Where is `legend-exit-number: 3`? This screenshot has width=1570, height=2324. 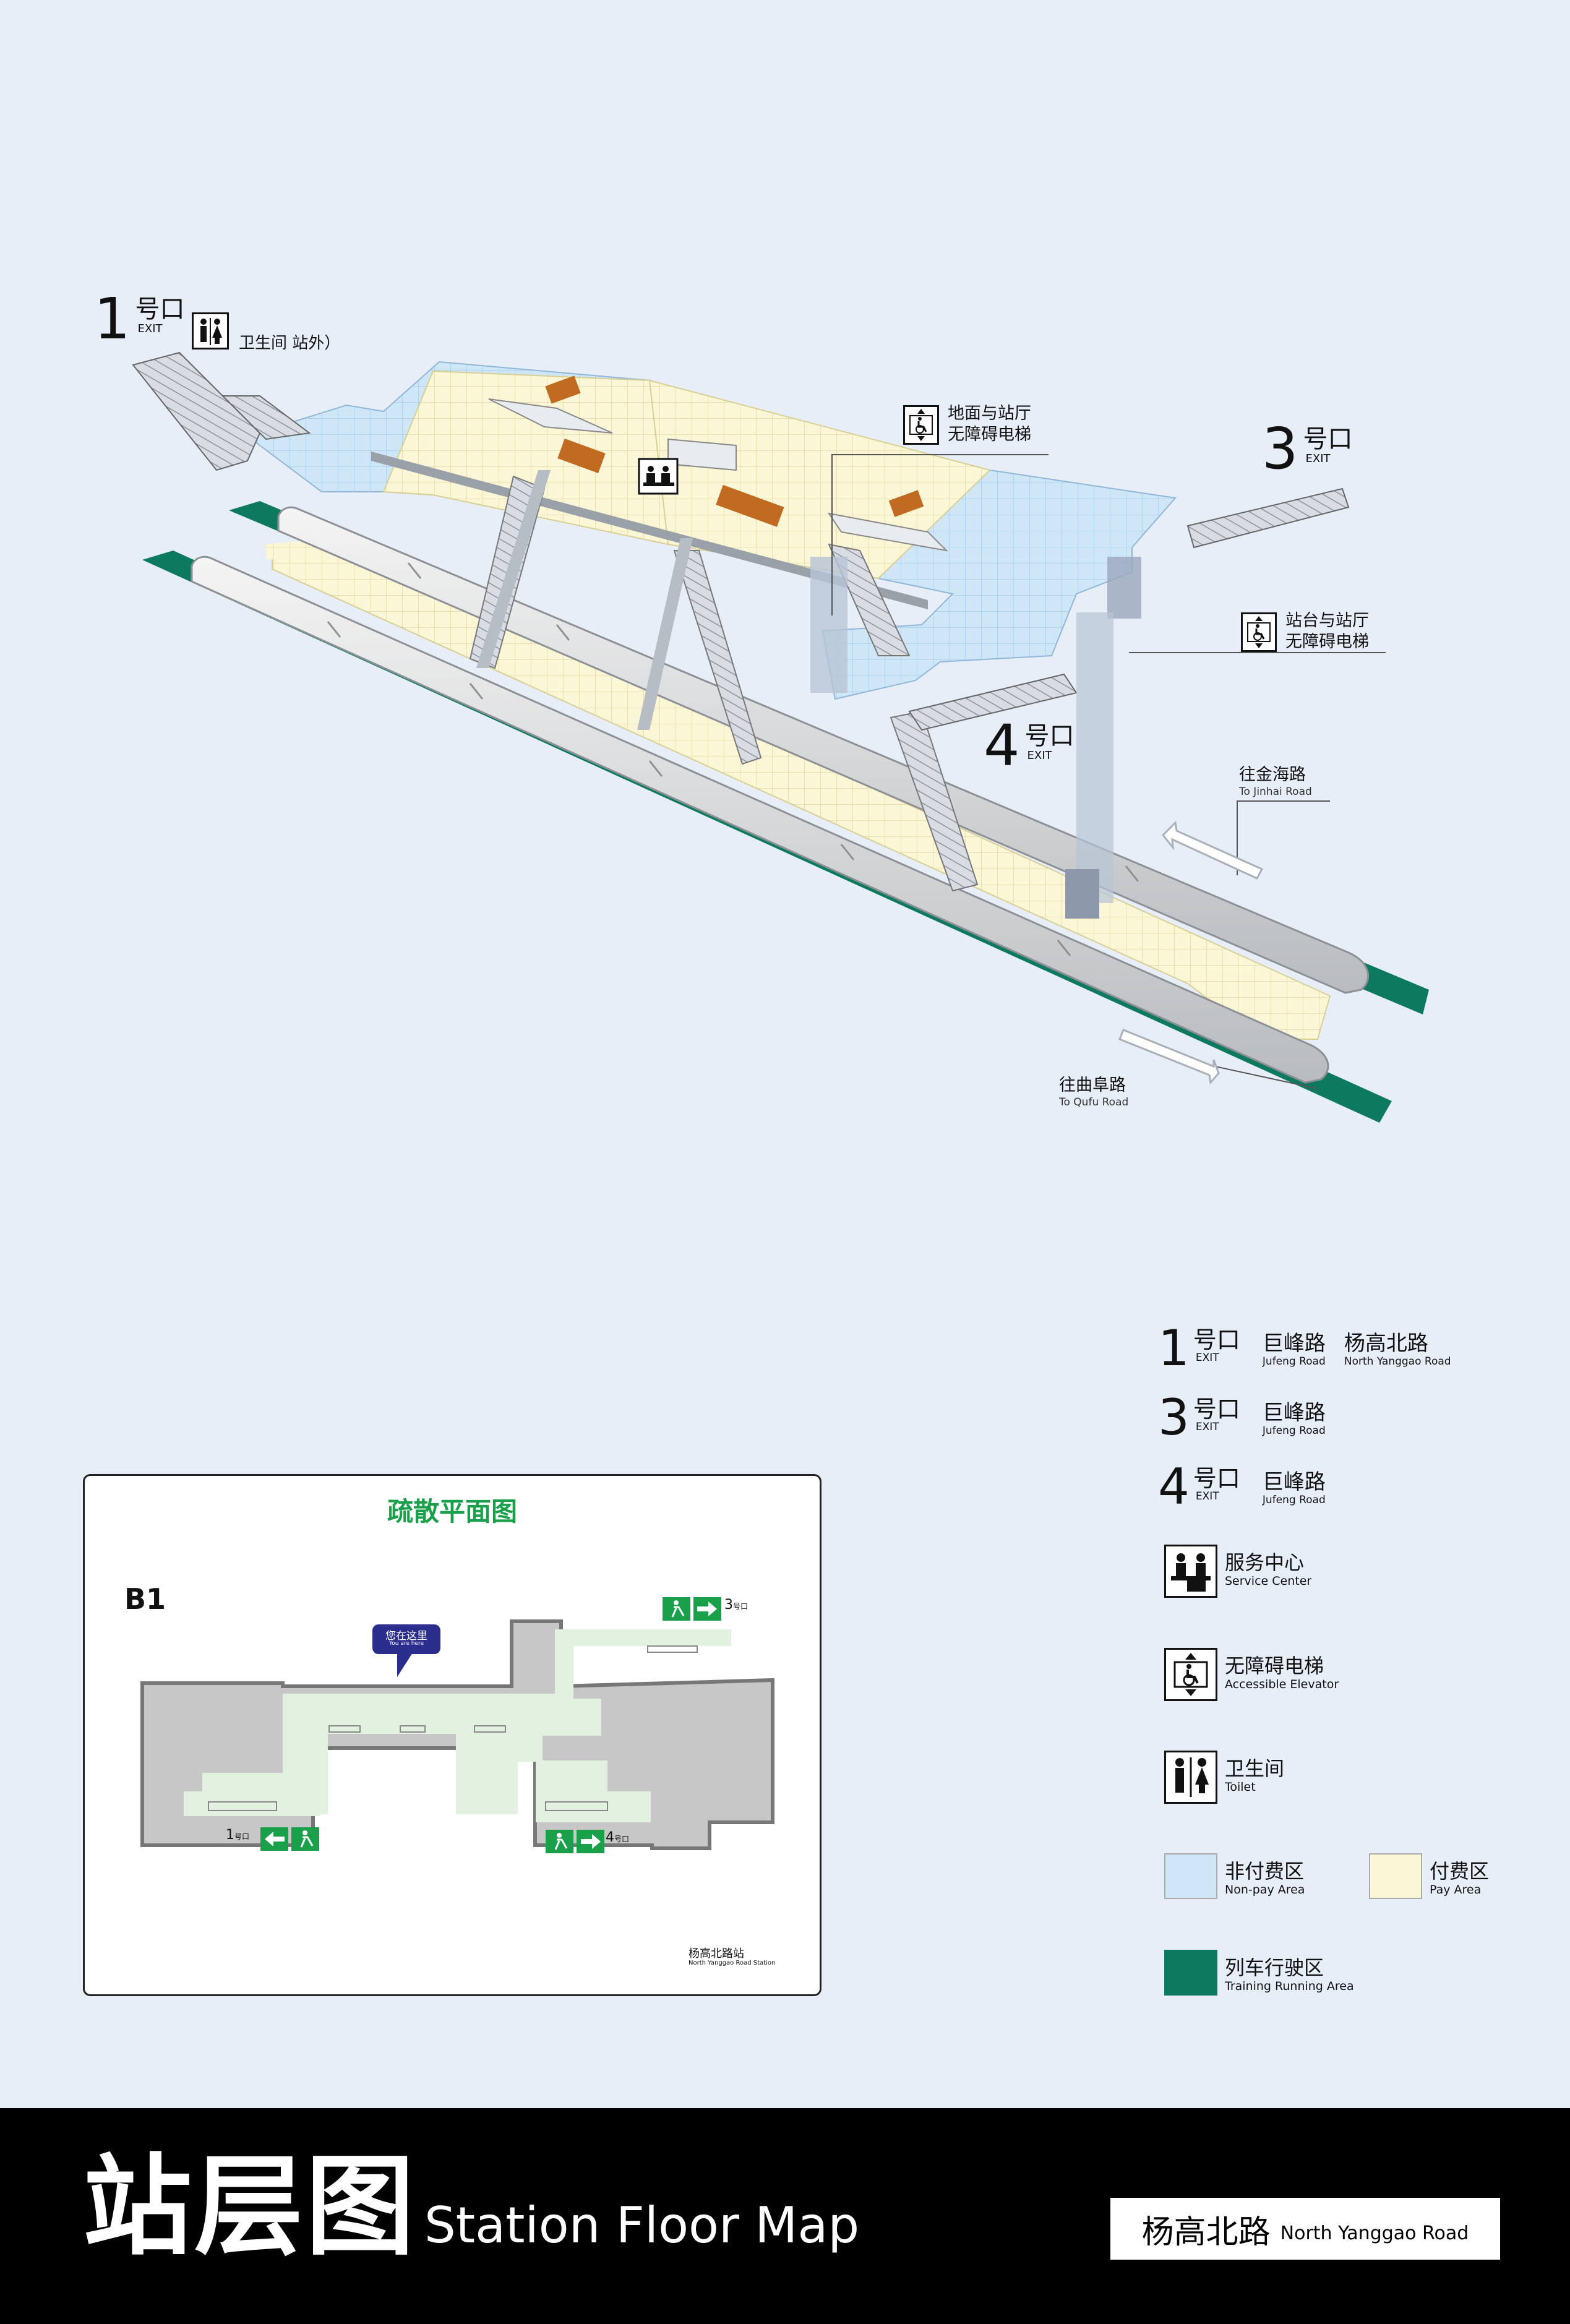
legend-exit-number: 3 is located at coordinates (1174, 1418).